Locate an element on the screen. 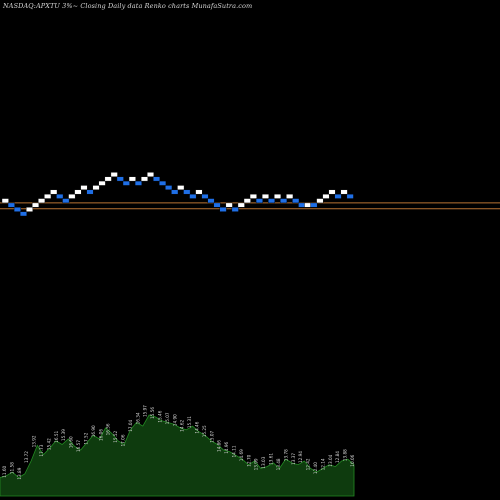 The height and width of the screenshot is (500, 500). volume-label: 12.94 is located at coordinates (300, 457).